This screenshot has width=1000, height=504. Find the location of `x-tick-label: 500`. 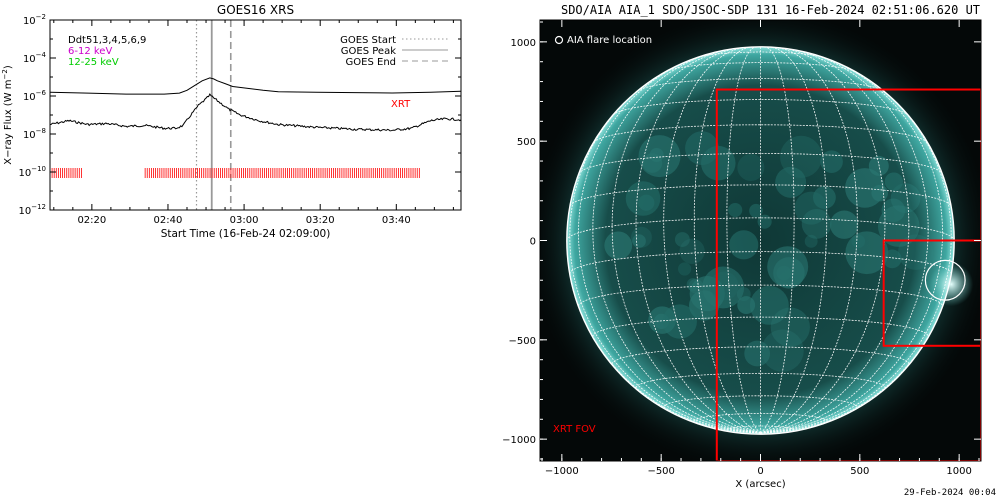

x-tick-label: 500 is located at coordinates (859, 471).